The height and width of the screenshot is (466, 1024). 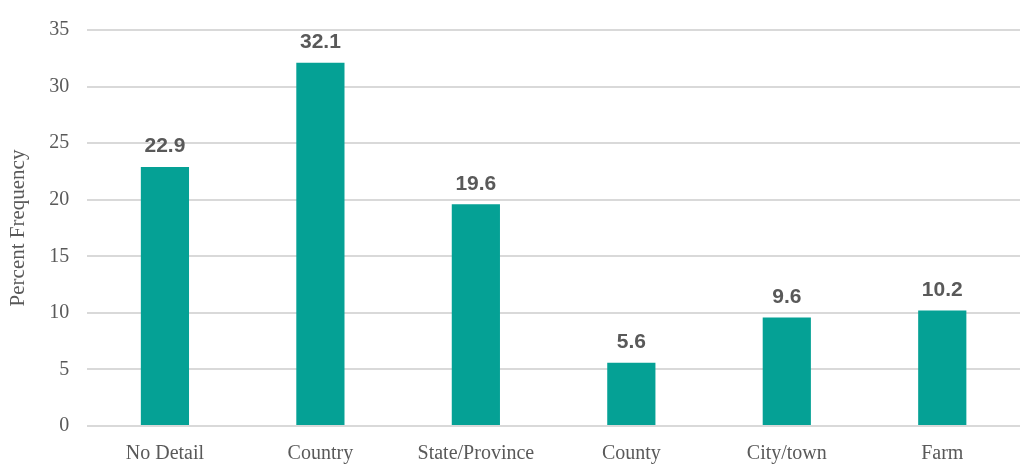 I want to click on x-tick-label: City/town, so click(x=786, y=453).